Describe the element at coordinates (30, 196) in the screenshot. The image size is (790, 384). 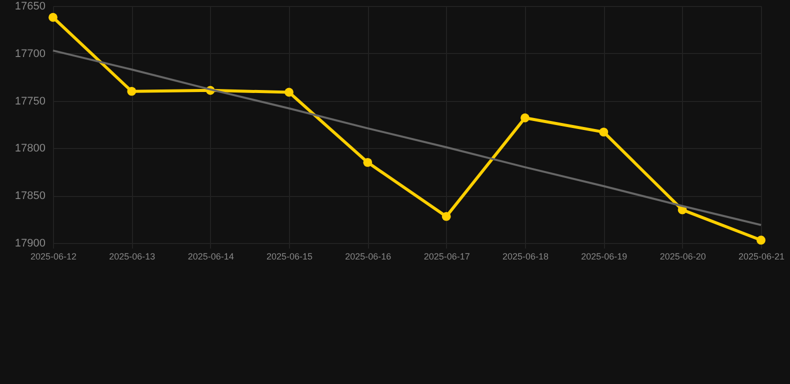
I see `y-tick-label: 17850` at that location.